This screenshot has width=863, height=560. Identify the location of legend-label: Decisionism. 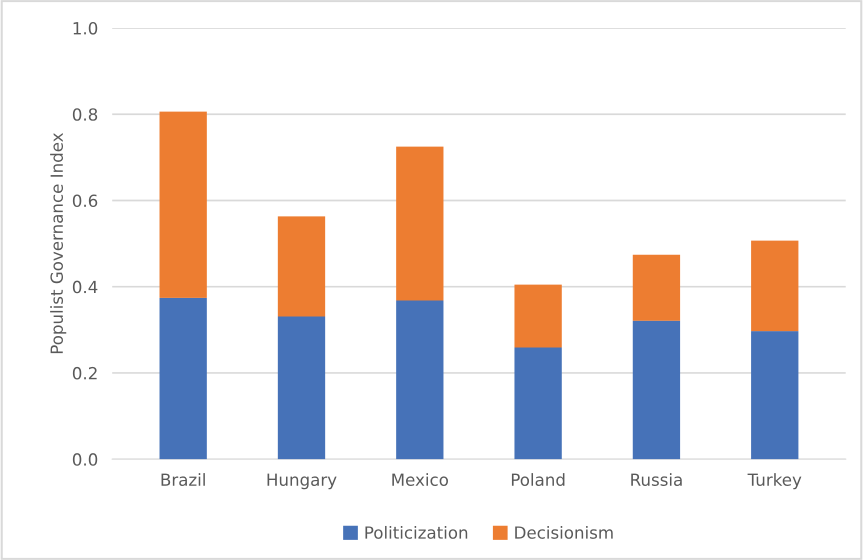
(564, 532).